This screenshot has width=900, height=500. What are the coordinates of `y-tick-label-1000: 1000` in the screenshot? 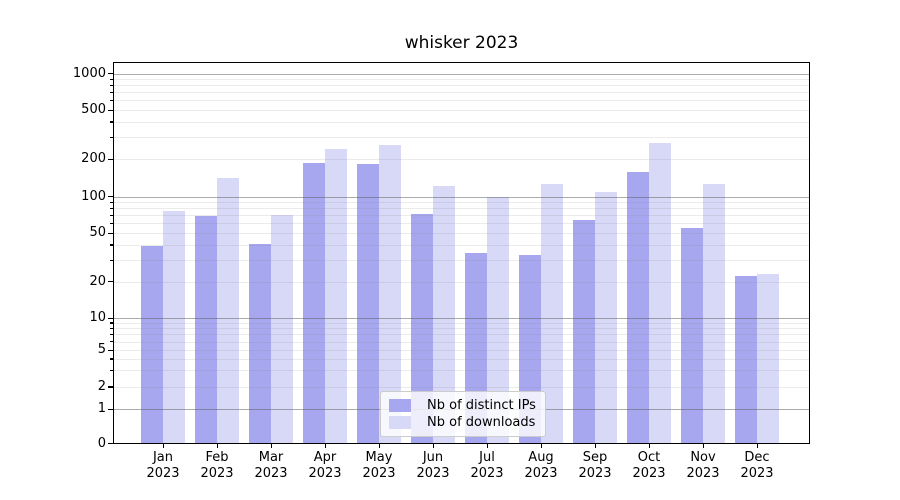 It's located at (89, 73).